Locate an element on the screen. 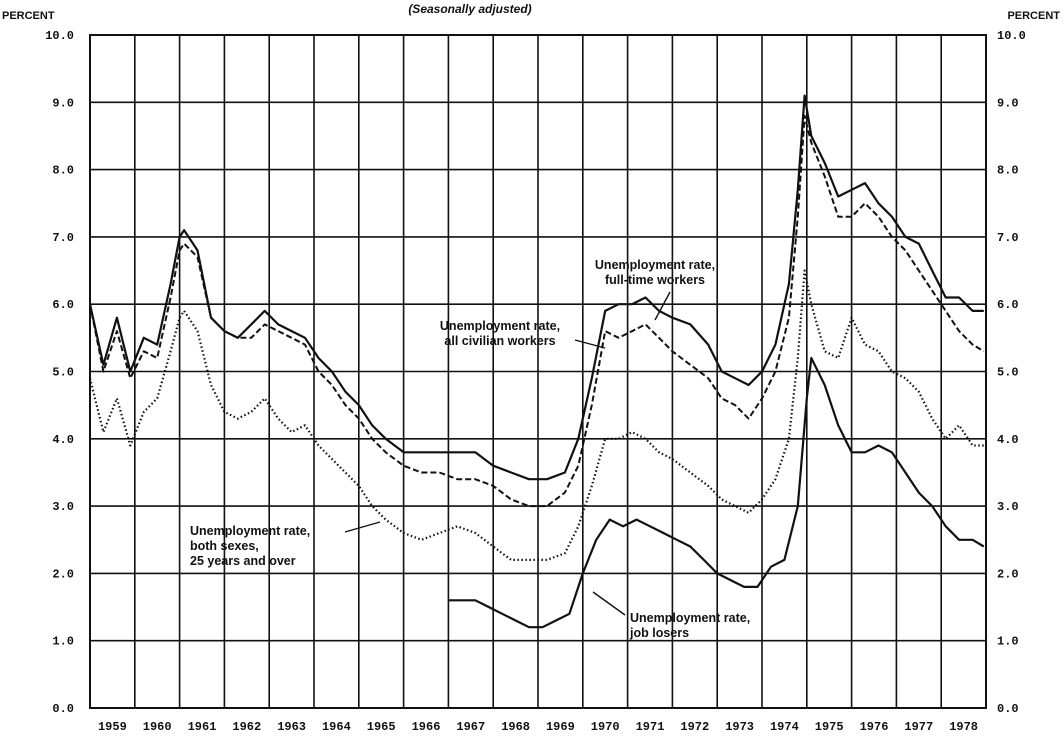 This screenshot has height=743, width=1064. y-tick-label-left: 3.0 is located at coordinates (63, 507).